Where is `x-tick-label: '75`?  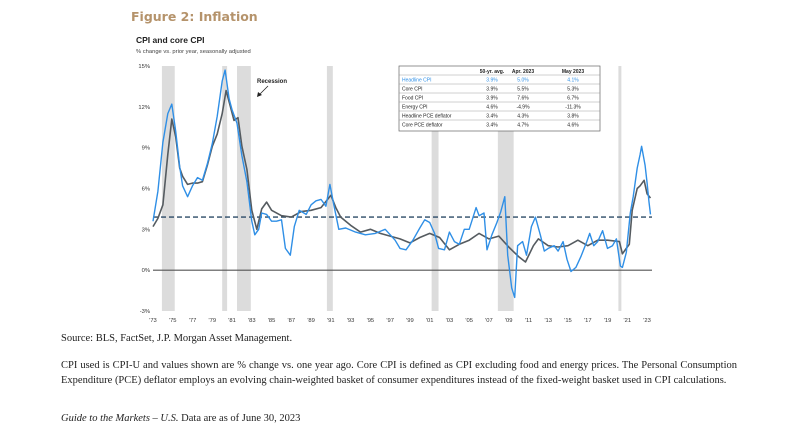
x-tick-label: '75 is located at coordinates (173, 321).